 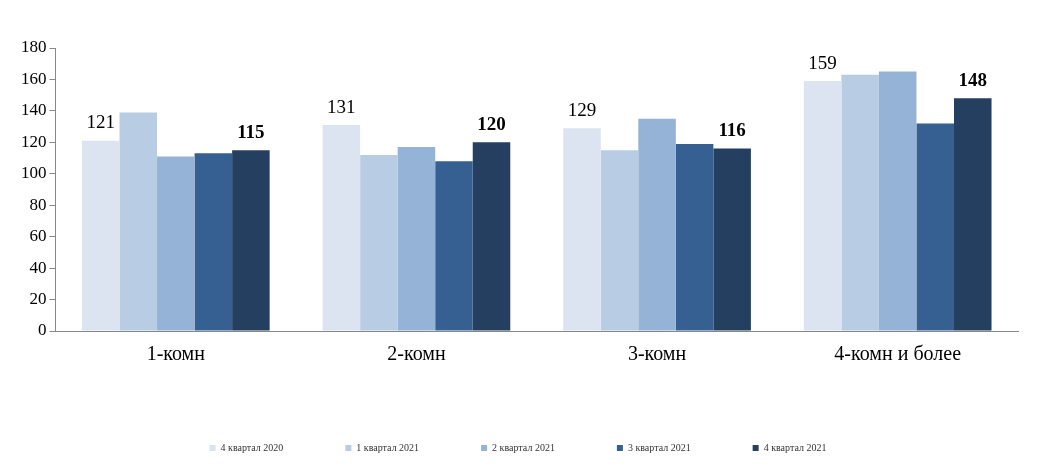 What do you see at coordinates (732, 130) in the screenshot?
I see `data-label: 116` at bounding box center [732, 130].